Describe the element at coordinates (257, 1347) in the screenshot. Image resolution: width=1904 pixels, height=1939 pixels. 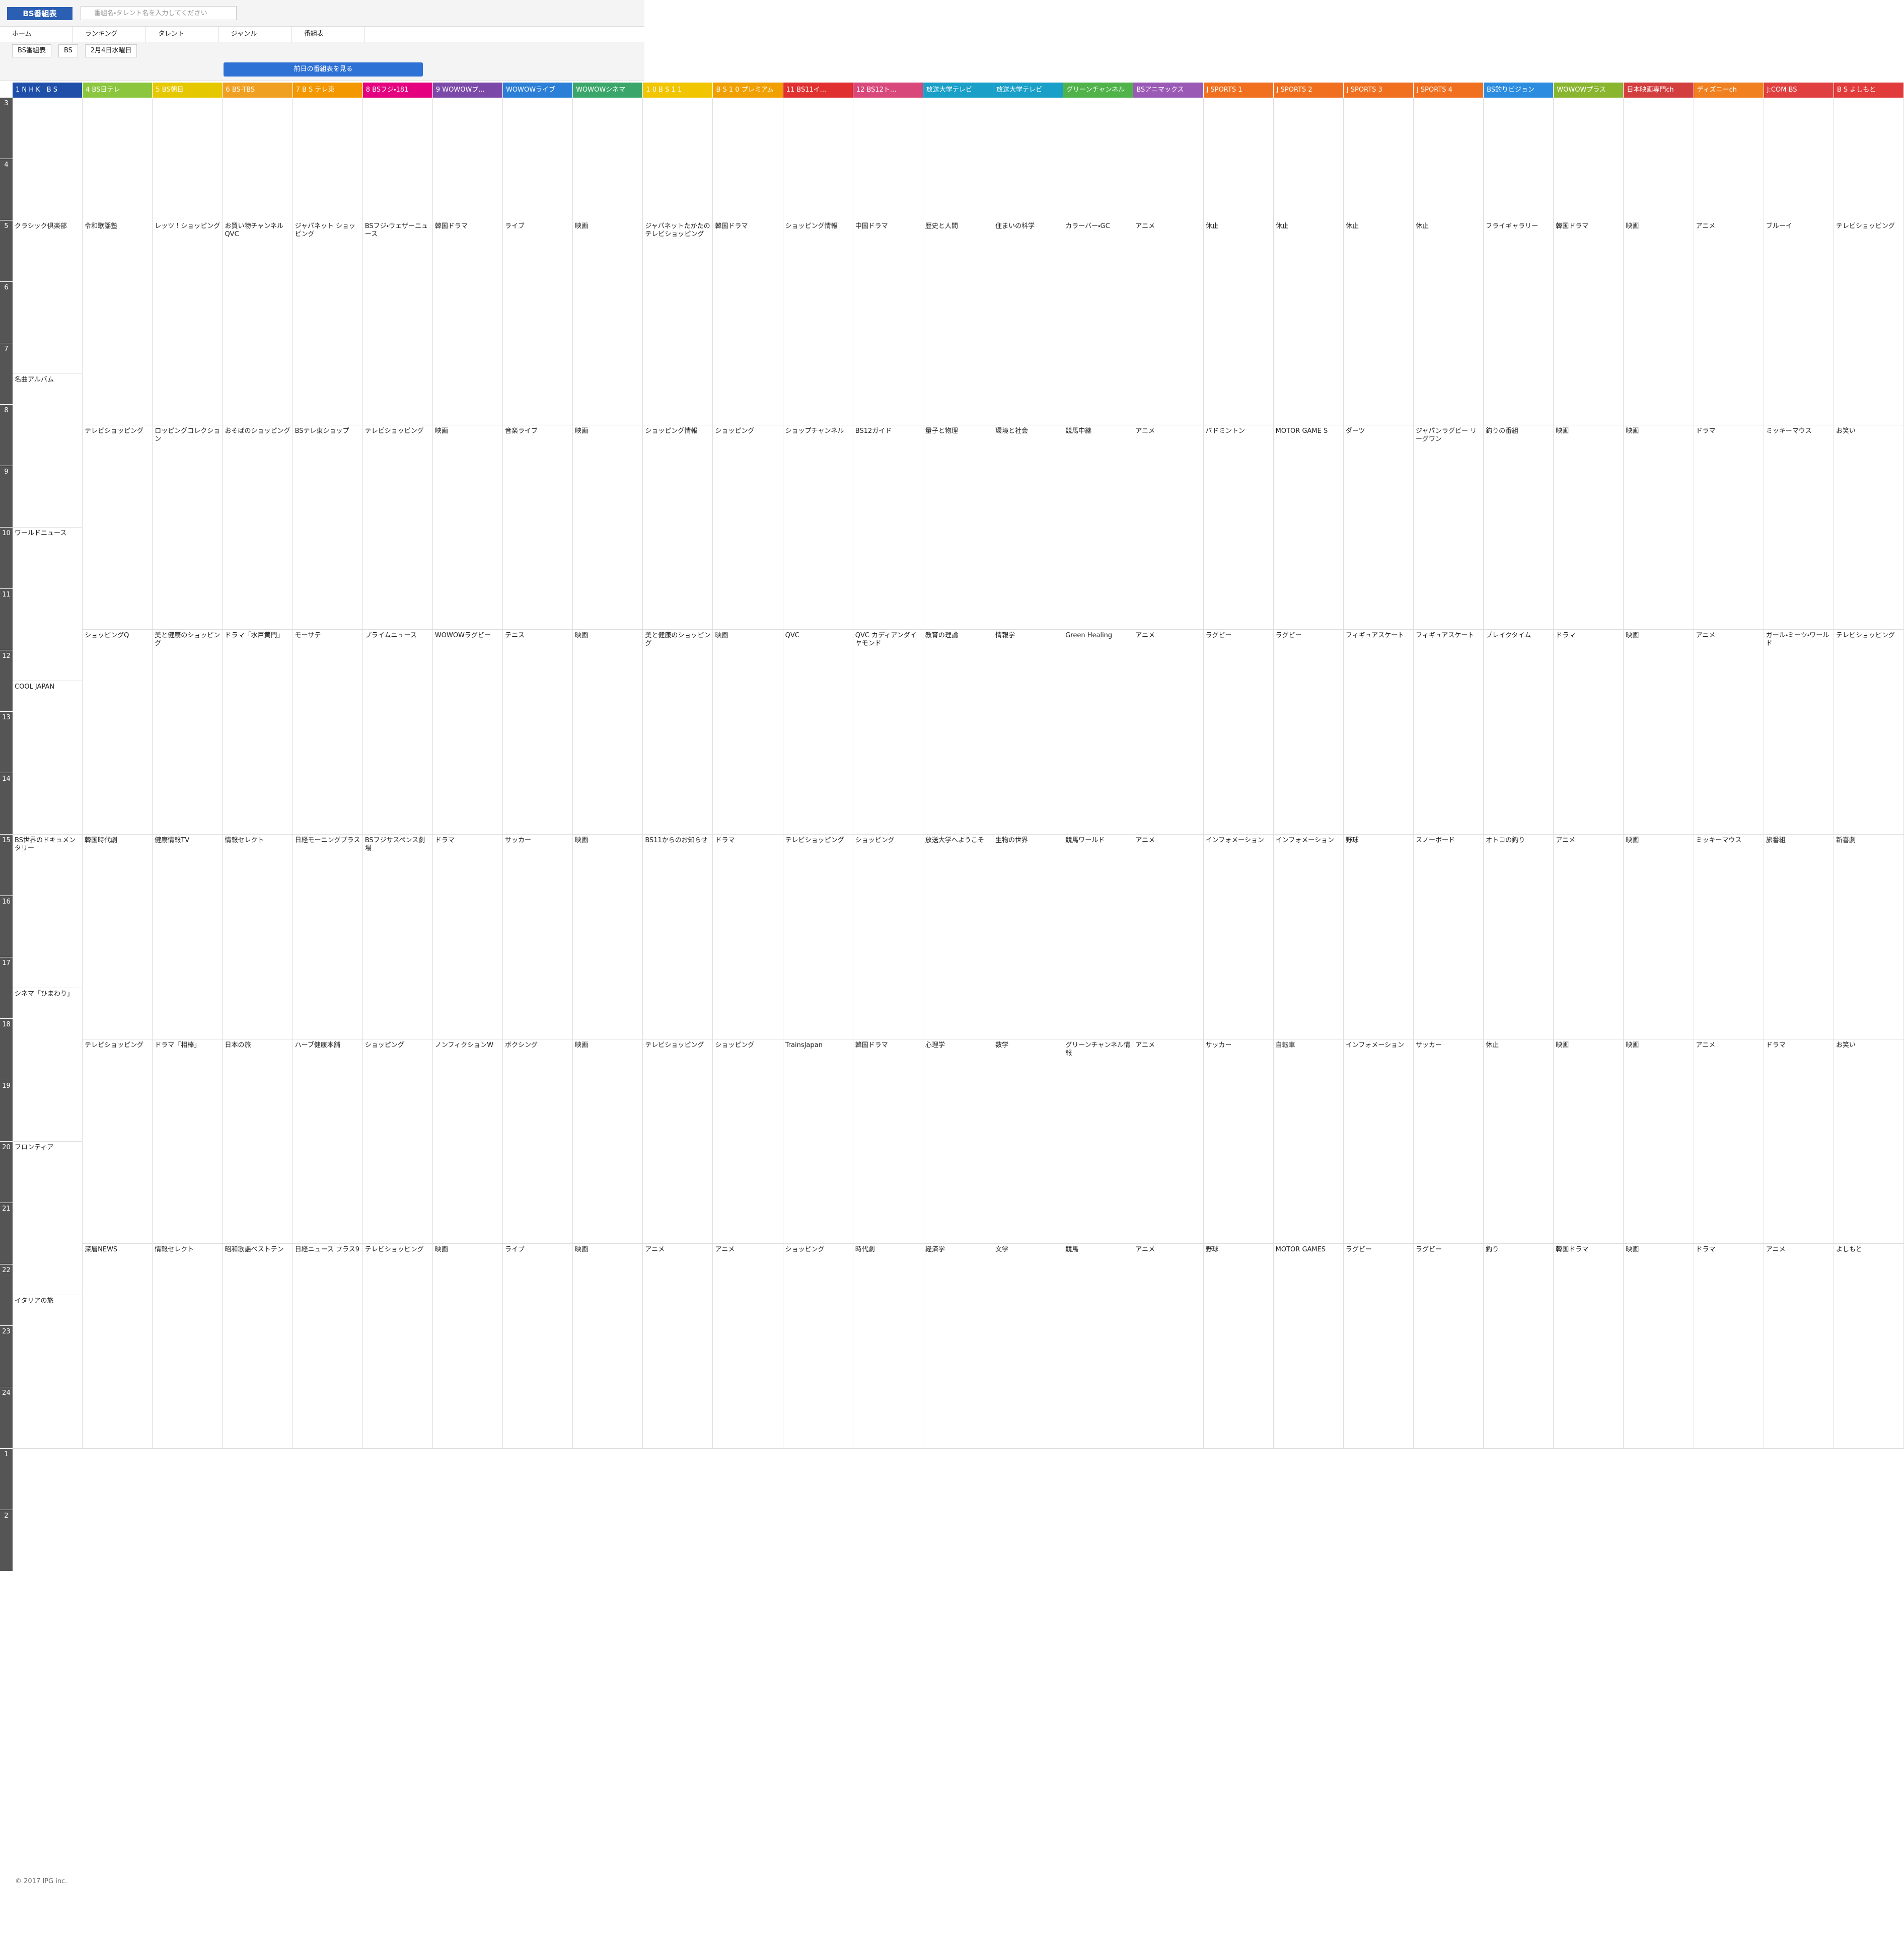
I see `program: 昭和歌謡ベストテン` at that location.